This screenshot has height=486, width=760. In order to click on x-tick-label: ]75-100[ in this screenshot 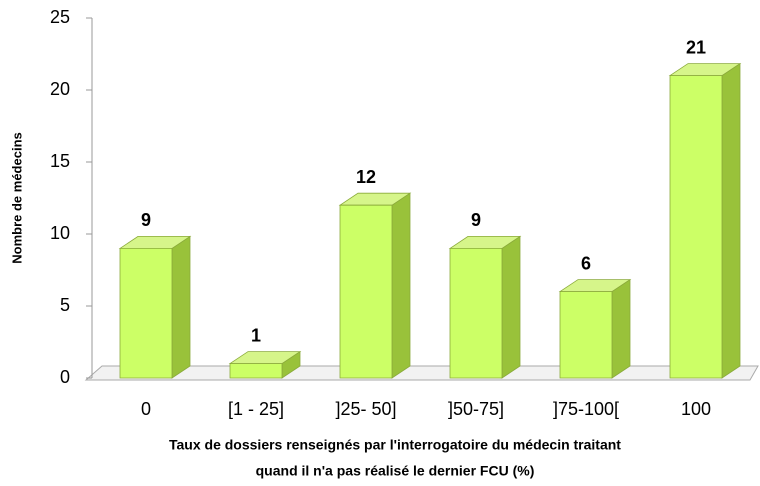, I will do `click(586, 409)`.